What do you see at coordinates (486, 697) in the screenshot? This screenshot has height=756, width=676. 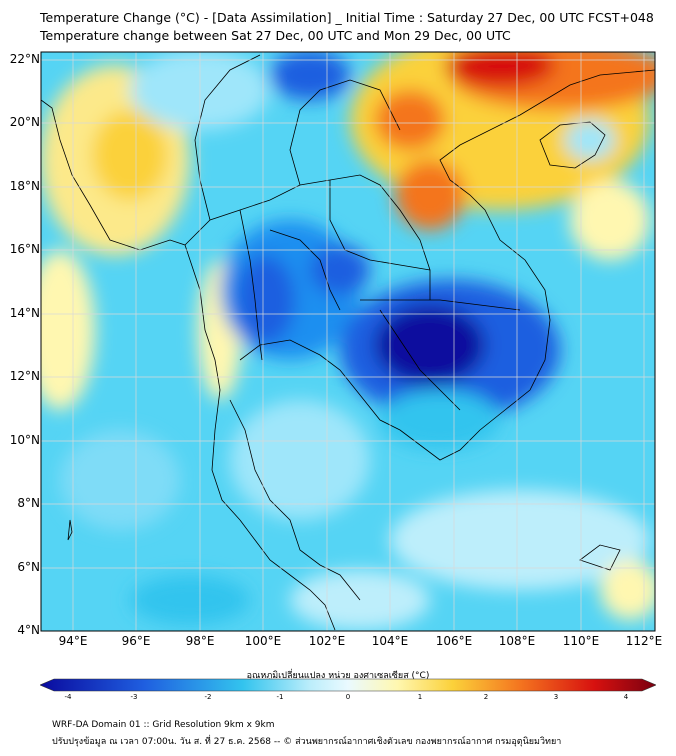 I see `colorbar-tick-label: 2` at bounding box center [486, 697].